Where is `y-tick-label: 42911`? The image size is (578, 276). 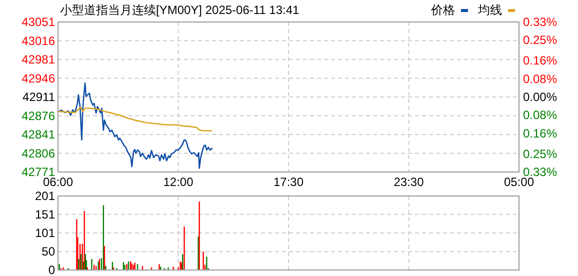 y-tick-label: 42911 is located at coordinates (39, 97).